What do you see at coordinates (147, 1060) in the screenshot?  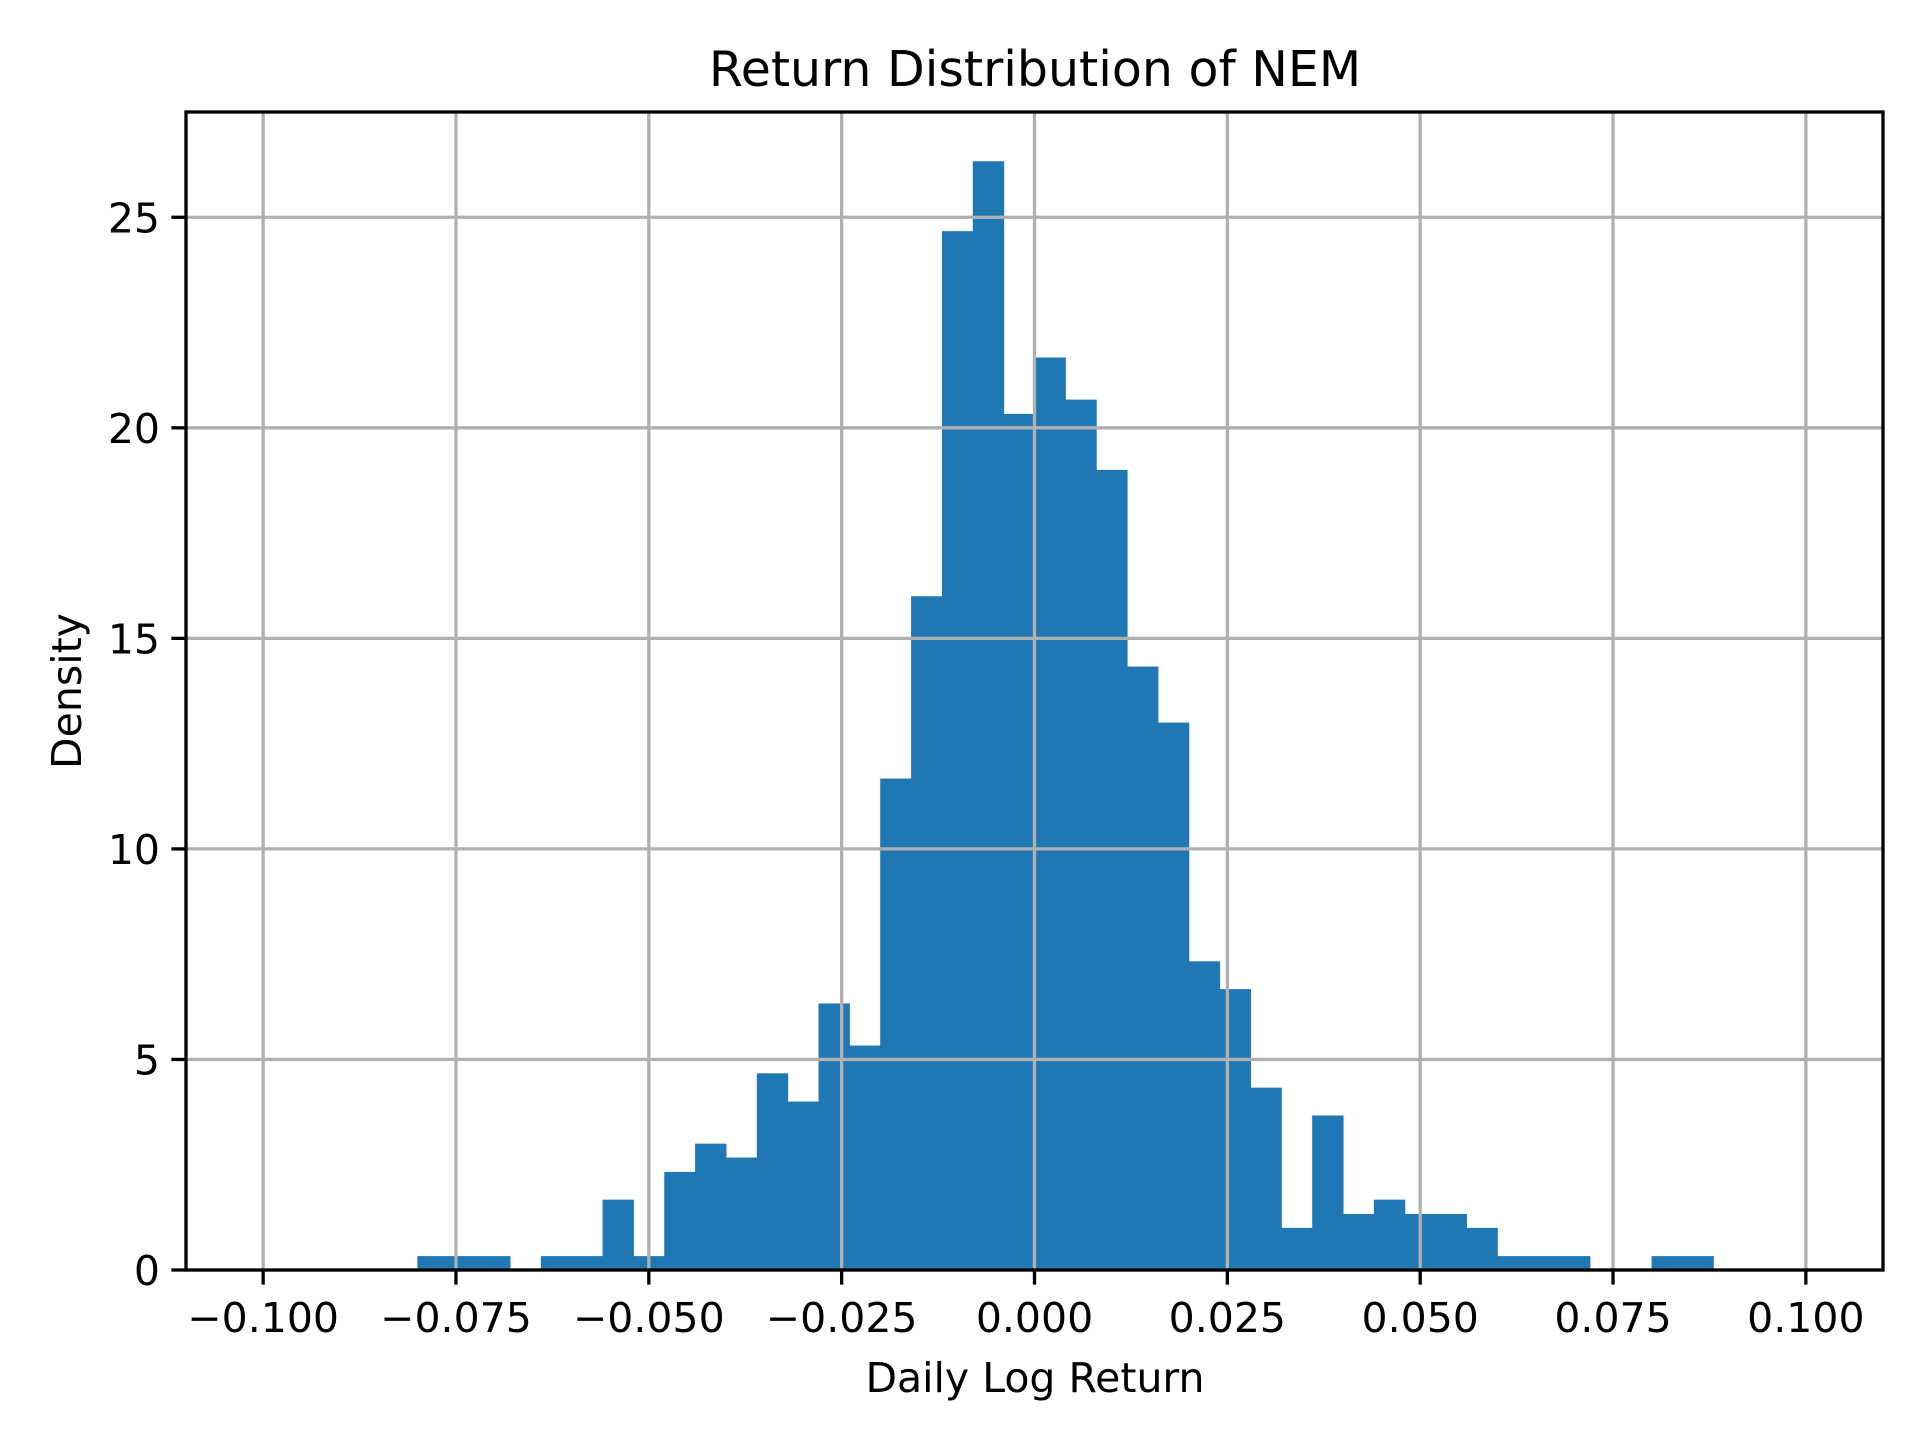 I see `y-tick-label: 5` at bounding box center [147, 1060].